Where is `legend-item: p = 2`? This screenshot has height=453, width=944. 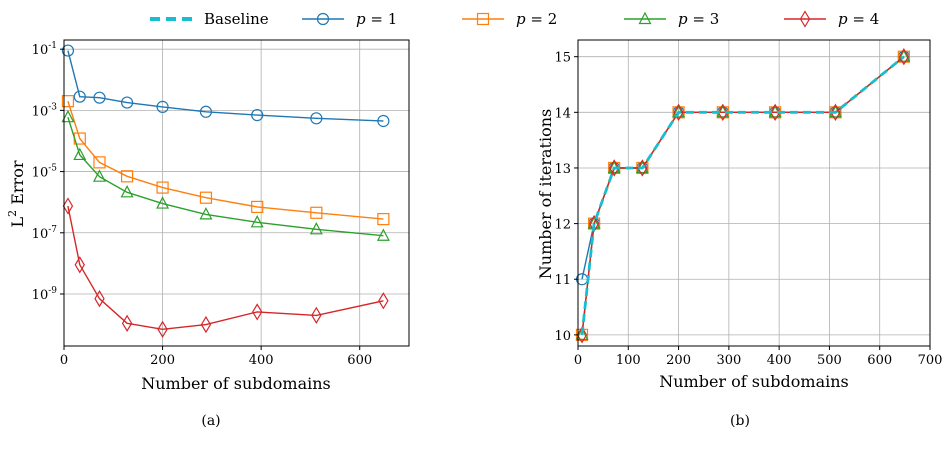 legend-item: p = 2 is located at coordinates (509, 19).